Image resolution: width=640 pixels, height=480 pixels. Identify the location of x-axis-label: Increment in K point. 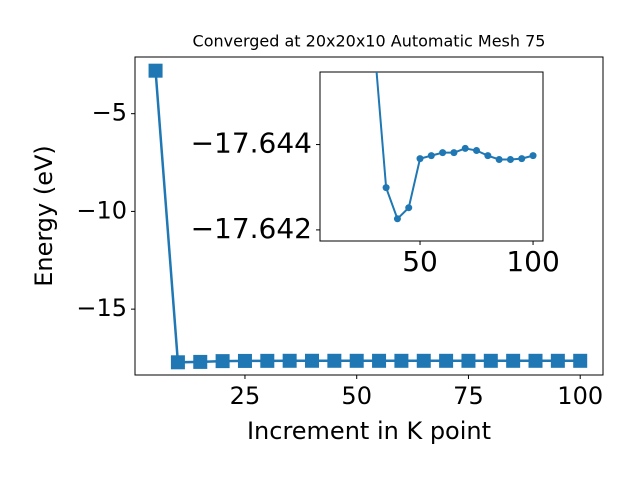
(369, 431).